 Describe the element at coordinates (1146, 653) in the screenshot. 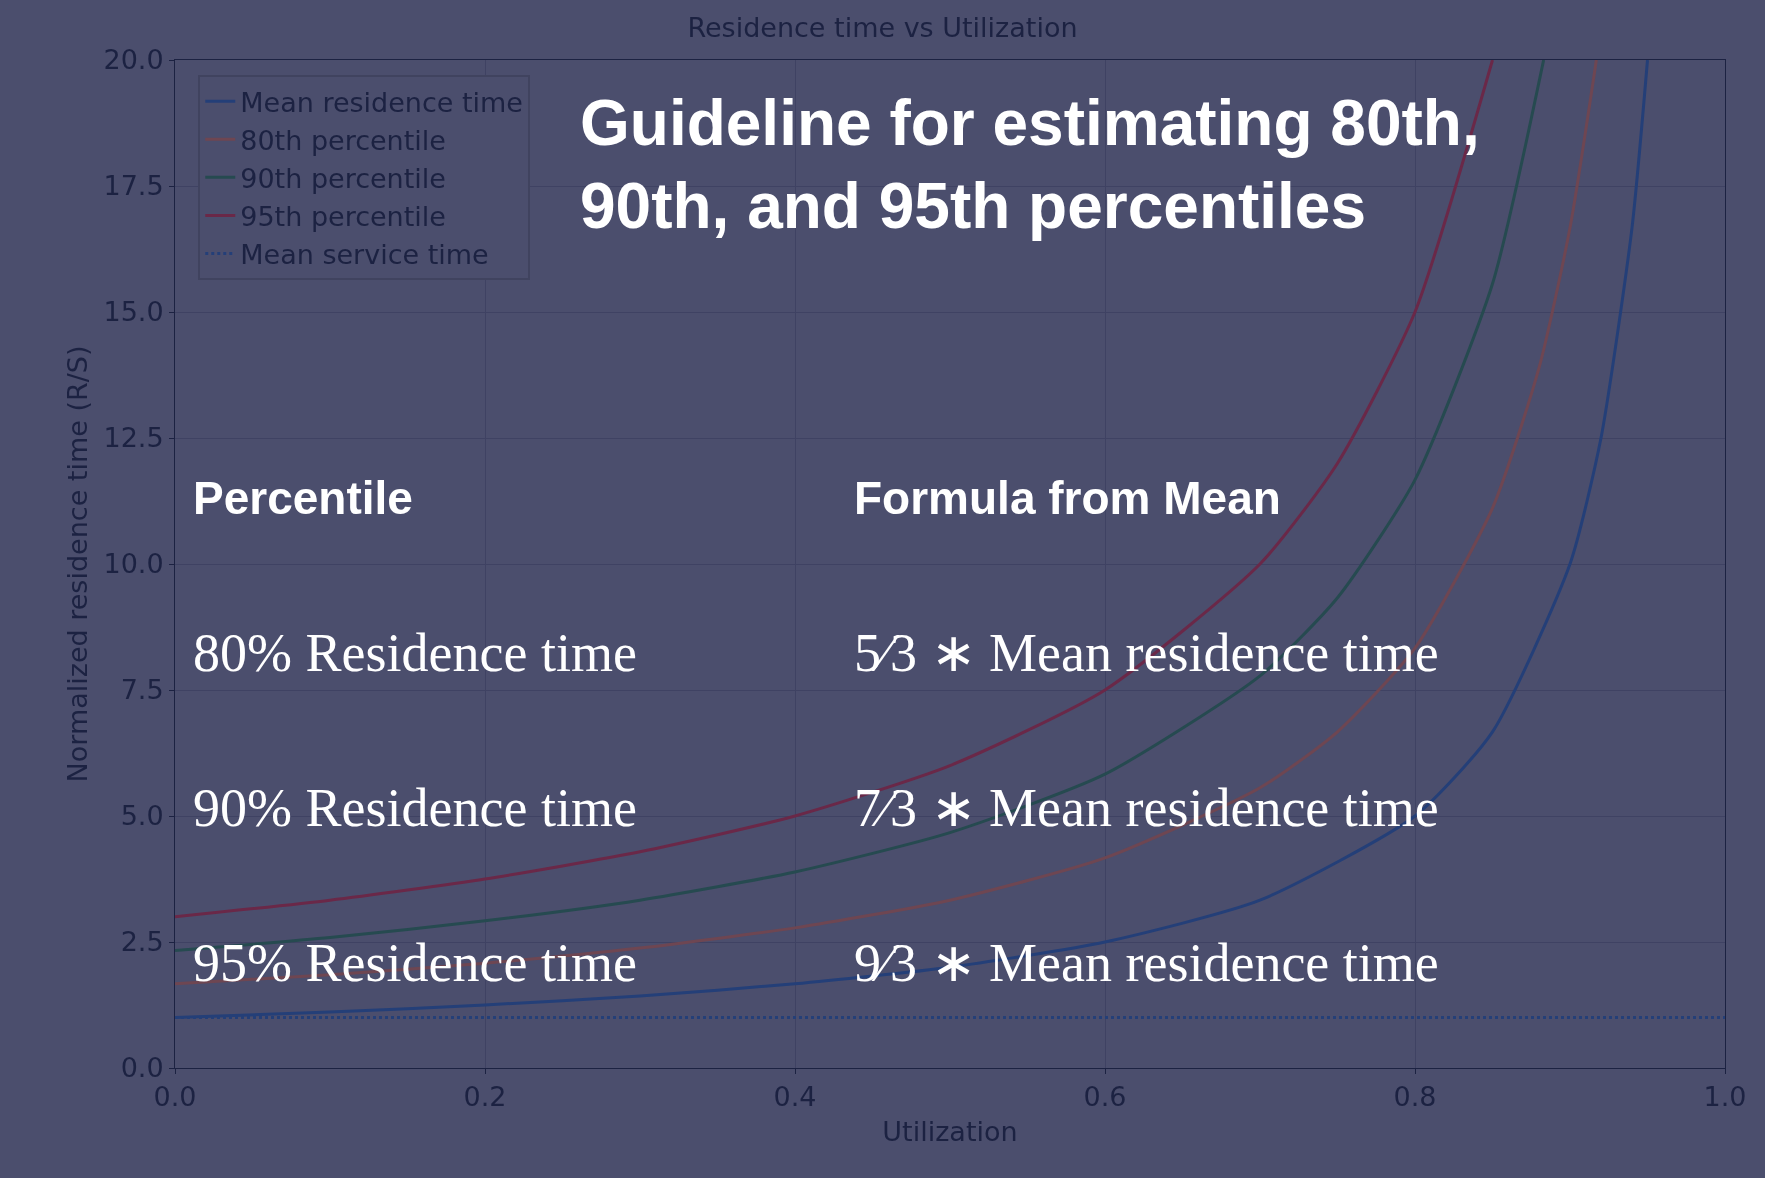

I see `annotation: 5⁄3 ∗ Mean residence time` at that location.